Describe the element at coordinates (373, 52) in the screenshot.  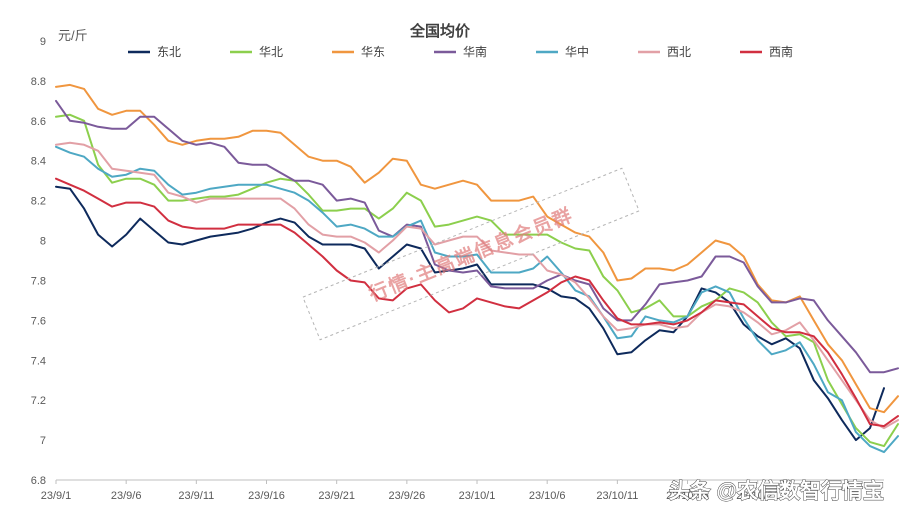
I see `legend-label: 华东` at that location.